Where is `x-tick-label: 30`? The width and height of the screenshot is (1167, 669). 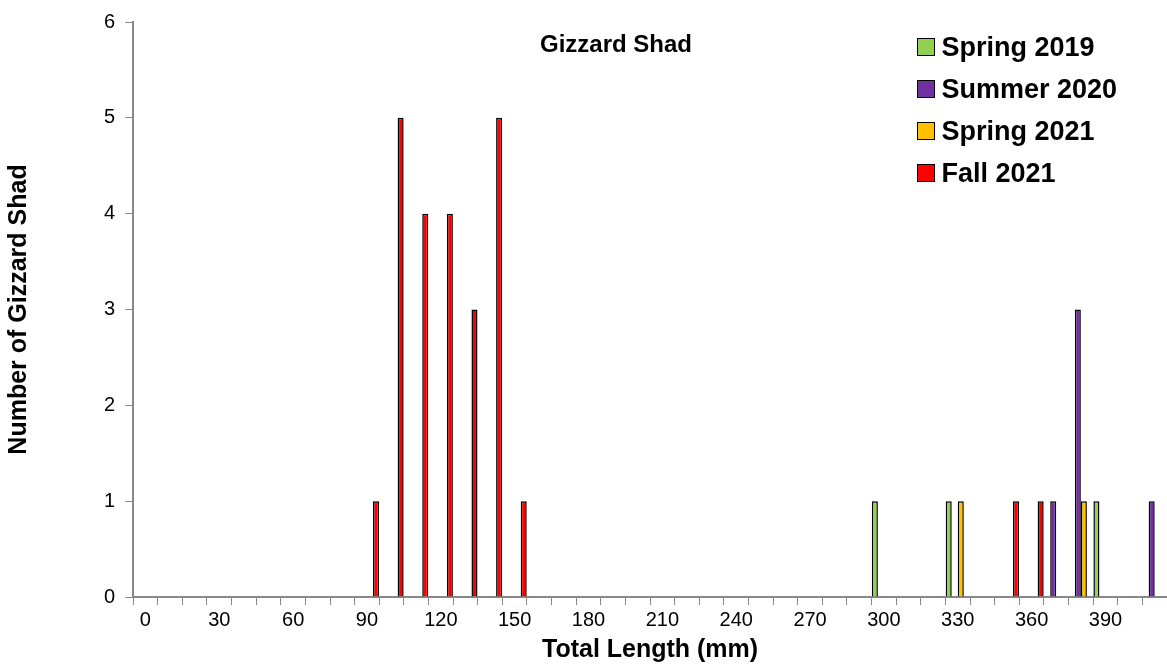 x-tick-label: 30 is located at coordinates (219, 618).